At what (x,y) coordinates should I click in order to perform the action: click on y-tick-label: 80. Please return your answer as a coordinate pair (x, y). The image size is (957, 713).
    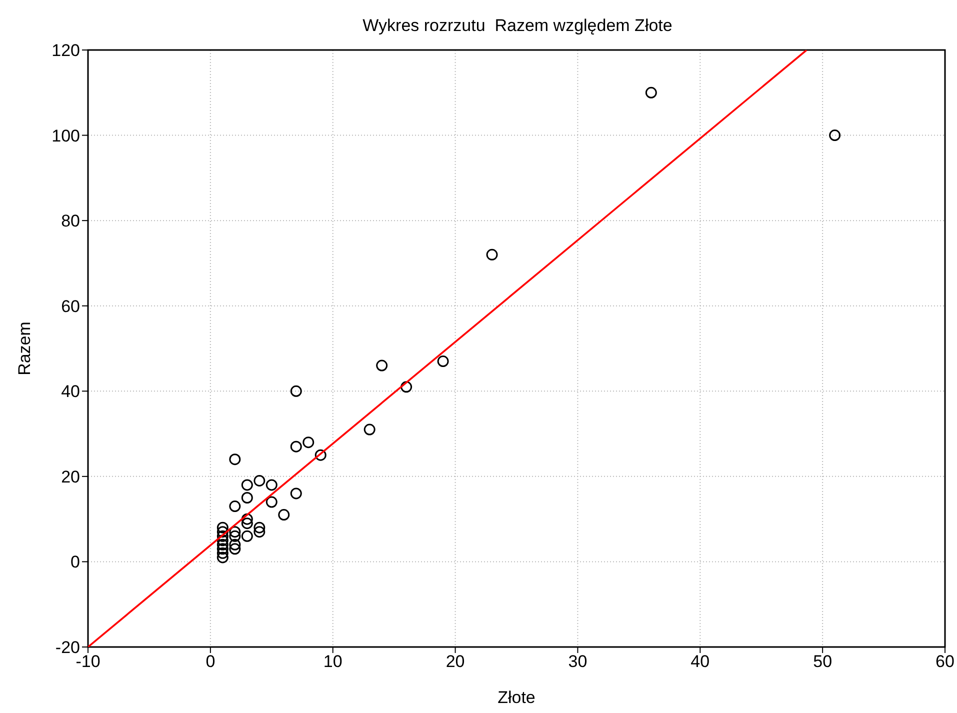
    Looking at the image, I should click on (70, 221).